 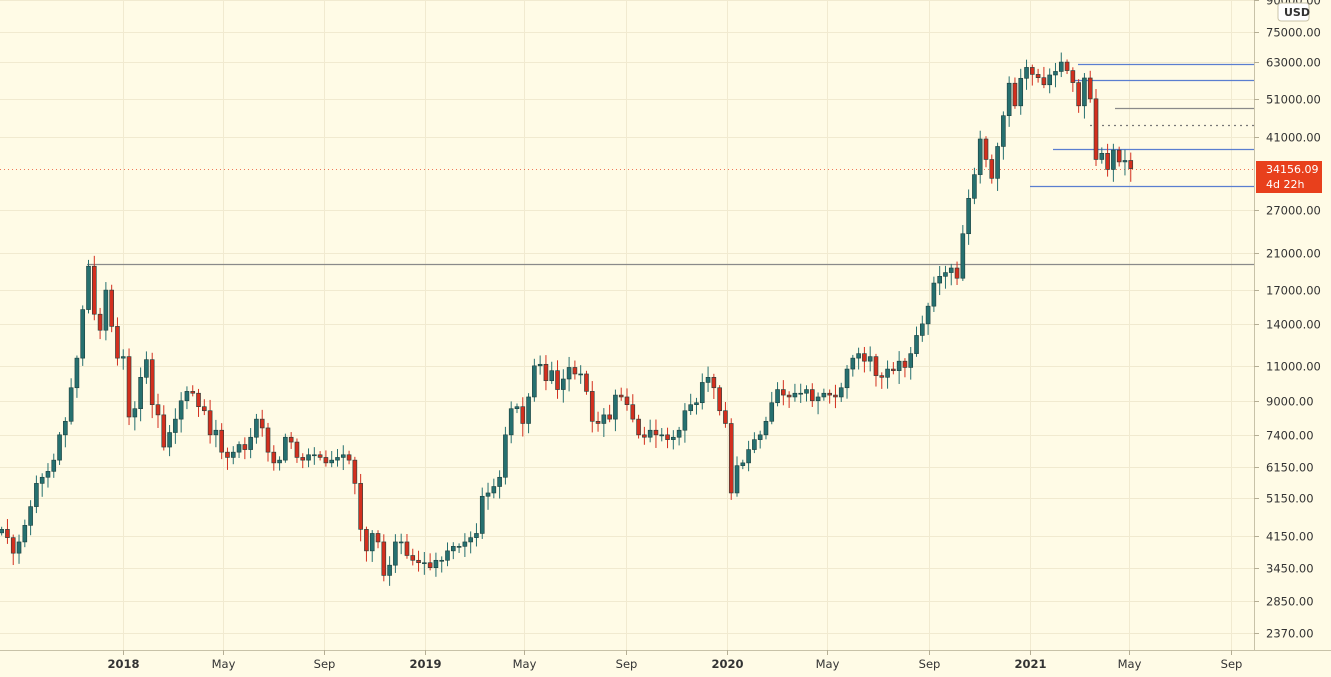 I want to click on y-tick-label: 4150.00, so click(x=1290, y=537).